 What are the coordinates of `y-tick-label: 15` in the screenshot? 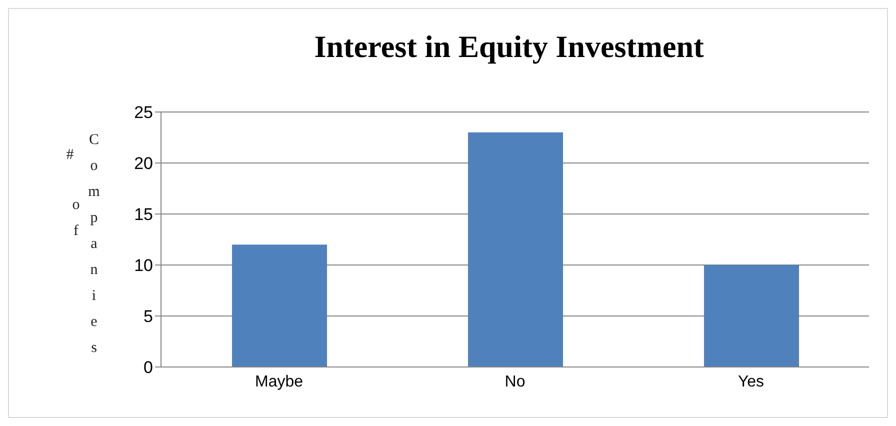 It's located at (143, 214).